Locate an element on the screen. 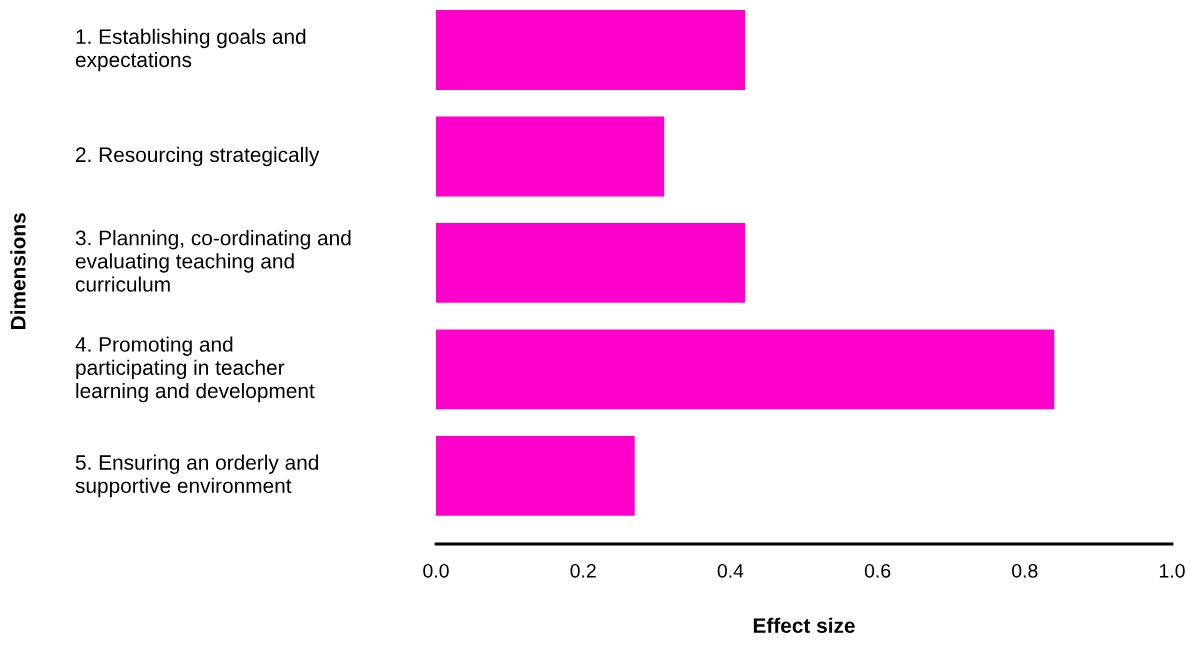 Image resolution: width=1199 pixels, height=646 pixels. x-tick-label: 0.4 is located at coordinates (730, 570).